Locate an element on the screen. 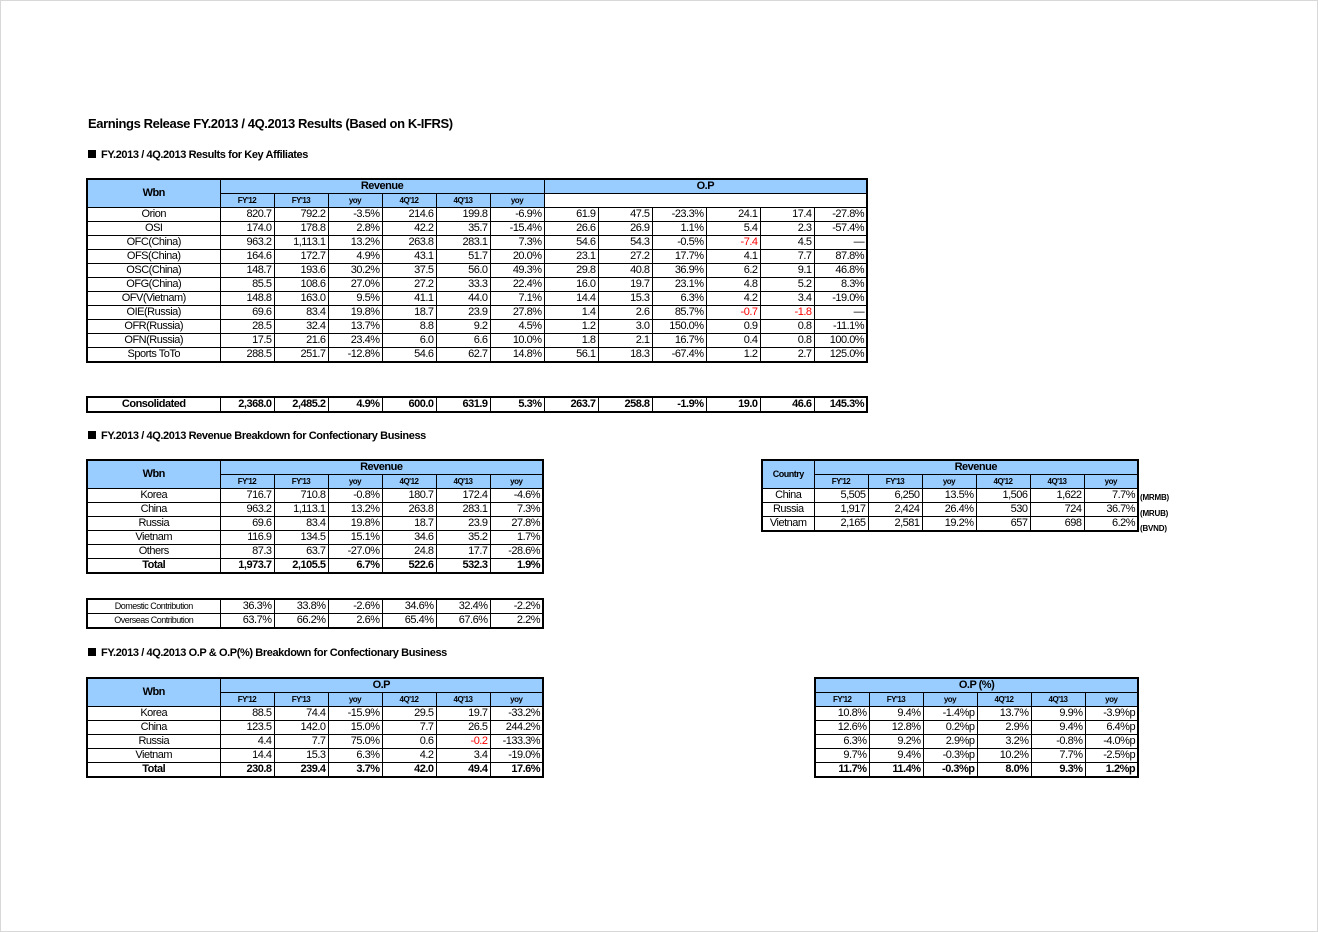 Image resolution: width=1318 pixels, height=932 pixels. affiliate-name: Sports ToTo is located at coordinates (153, 355).